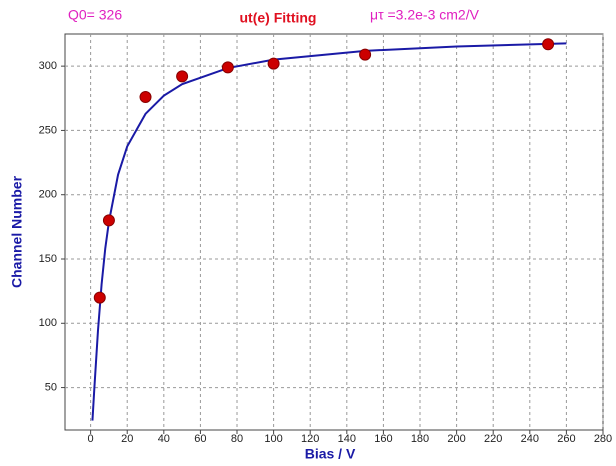  Describe the element at coordinates (456, 439) in the screenshot. I see `x-tick-label: 200` at that location.